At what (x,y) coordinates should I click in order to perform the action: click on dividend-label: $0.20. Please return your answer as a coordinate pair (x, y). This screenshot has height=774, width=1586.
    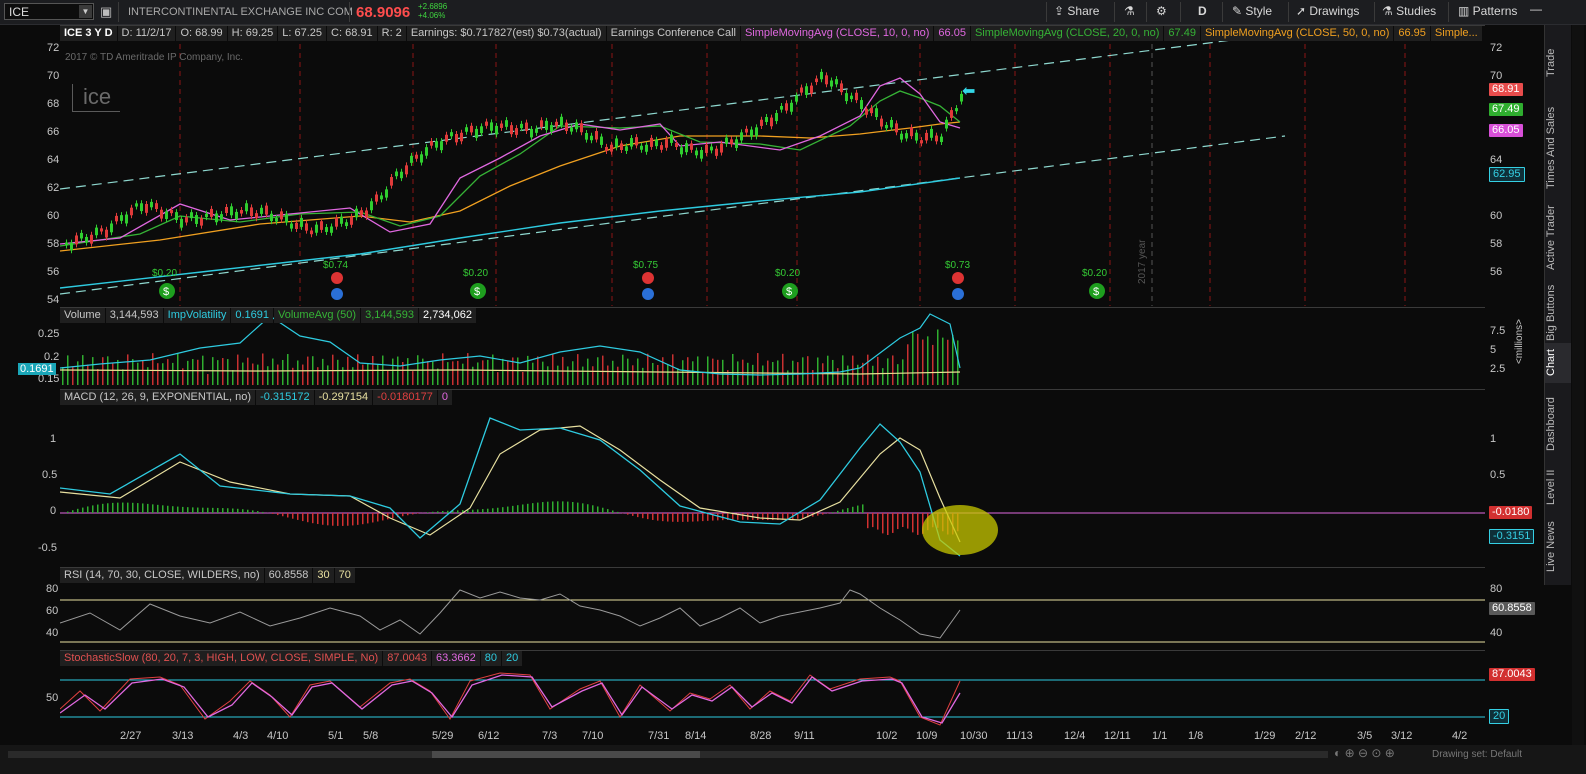
    Looking at the image, I should click on (787, 273).